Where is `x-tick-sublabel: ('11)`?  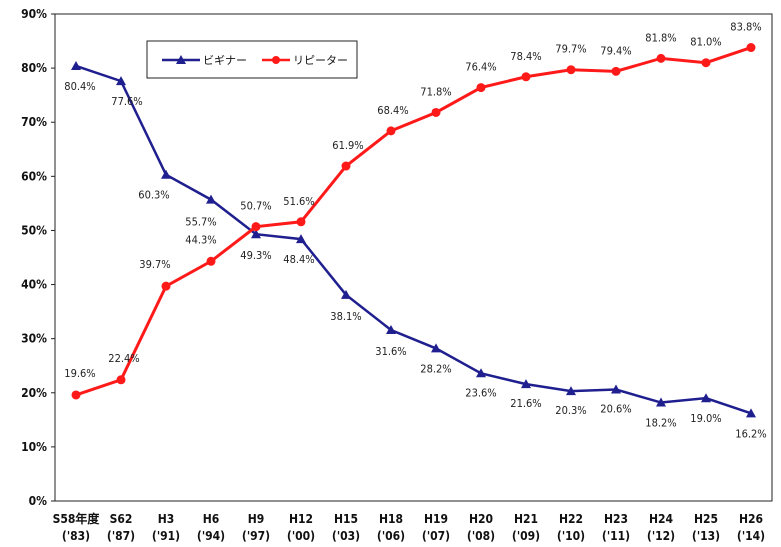 x-tick-sublabel: ('11) is located at coordinates (616, 536).